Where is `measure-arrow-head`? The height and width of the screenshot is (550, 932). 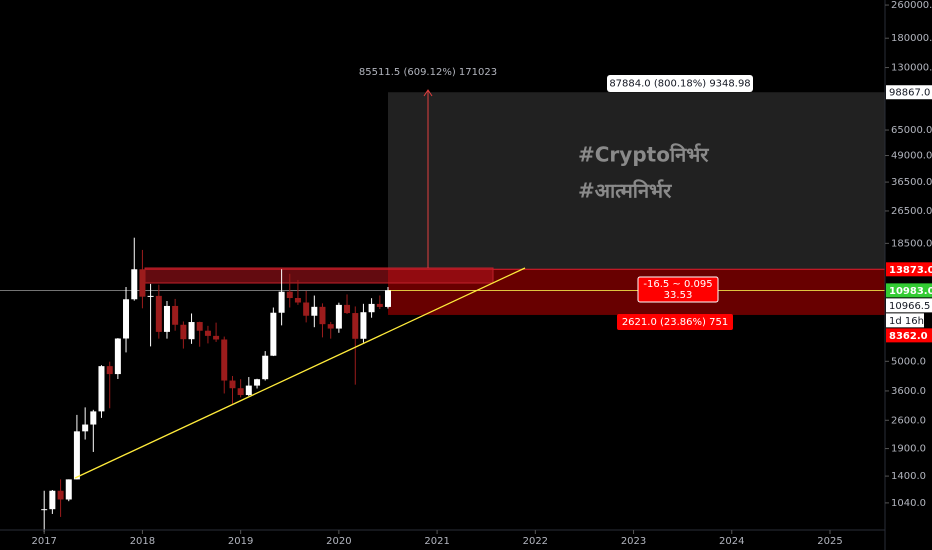
measure-arrow-head is located at coordinates (428, 93).